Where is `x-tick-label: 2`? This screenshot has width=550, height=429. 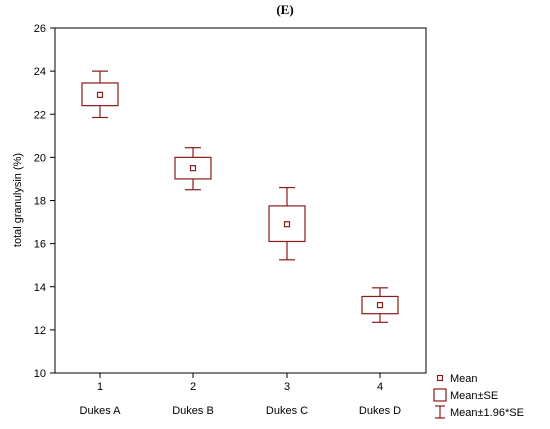 x-tick-label: 2 is located at coordinates (193, 387).